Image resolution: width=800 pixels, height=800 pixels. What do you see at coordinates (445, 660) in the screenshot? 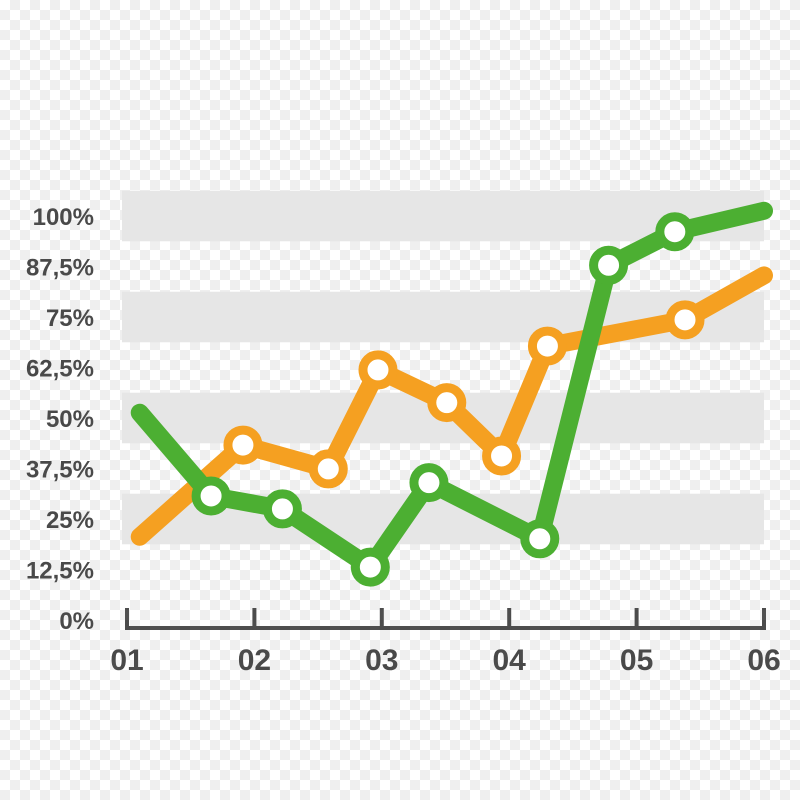
I see `x-tick-labels: 01 02 03 04 05 06` at bounding box center [445, 660].